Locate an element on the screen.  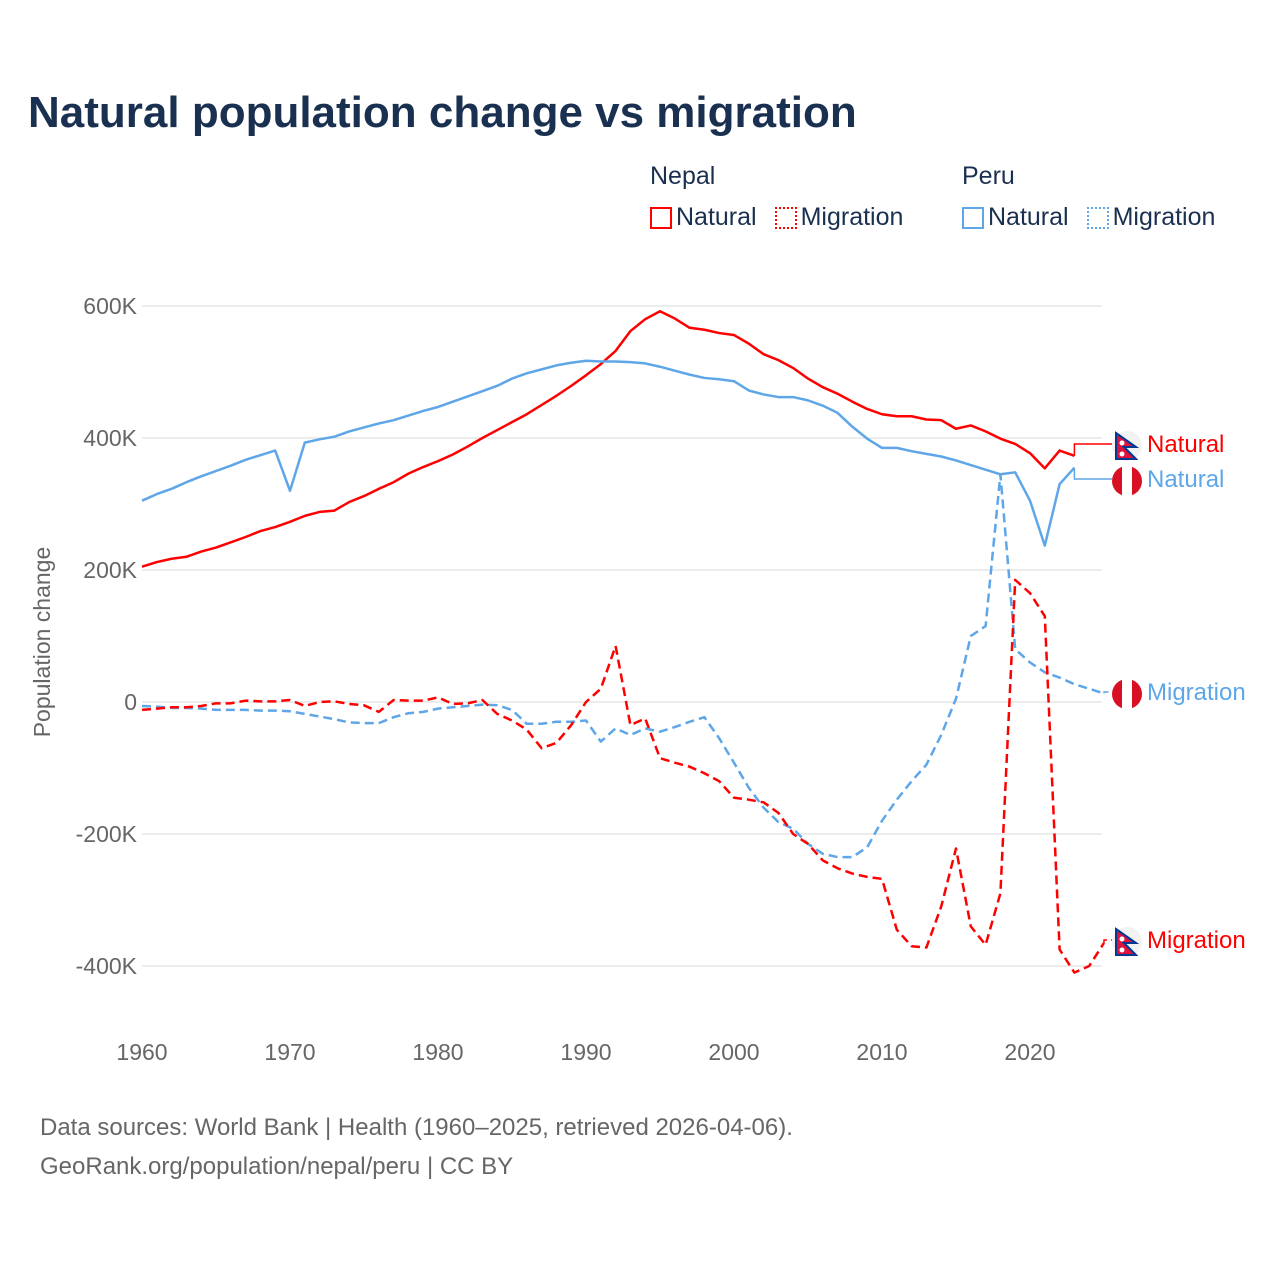
legend-title-peru: Peru is located at coordinates (988, 176).